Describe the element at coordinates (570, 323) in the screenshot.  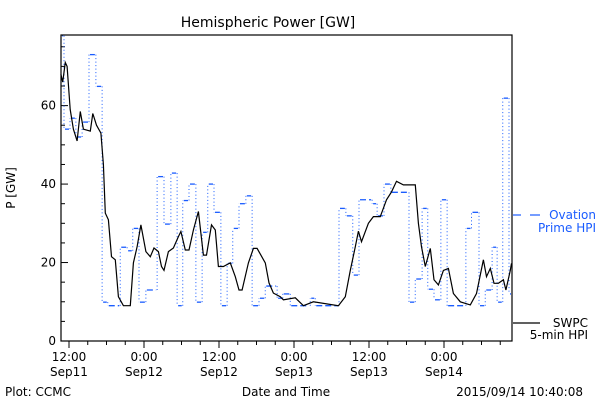
I see `legend-swpc-line1: SWPC` at that location.